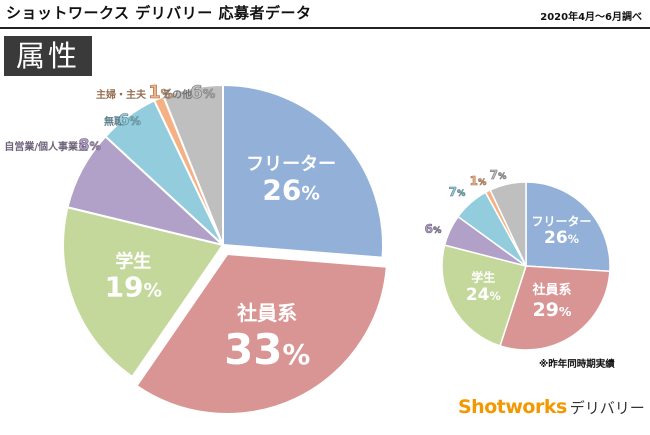 Image resolution: width=650 pixels, height=435 pixels. Describe the element at coordinates (591, 17) in the screenshot. I see `survey-period: 2020年4月～6月調べ` at that location.